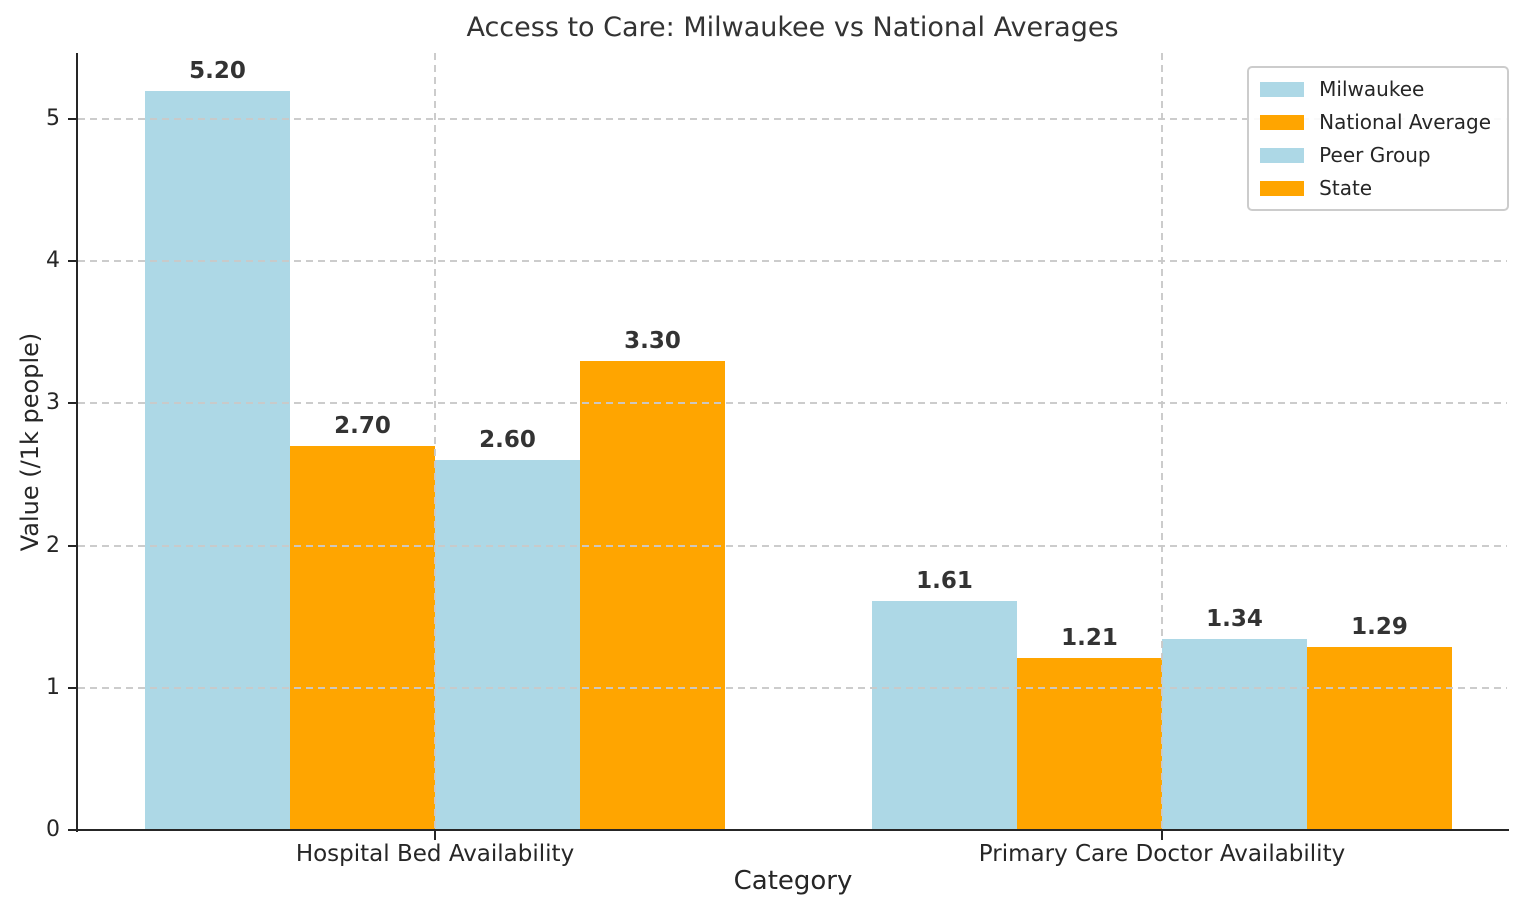 The height and width of the screenshot is (916, 1536). Describe the element at coordinates (30, 442) in the screenshot. I see `y-axis-label: Value (/1k people)` at that location.